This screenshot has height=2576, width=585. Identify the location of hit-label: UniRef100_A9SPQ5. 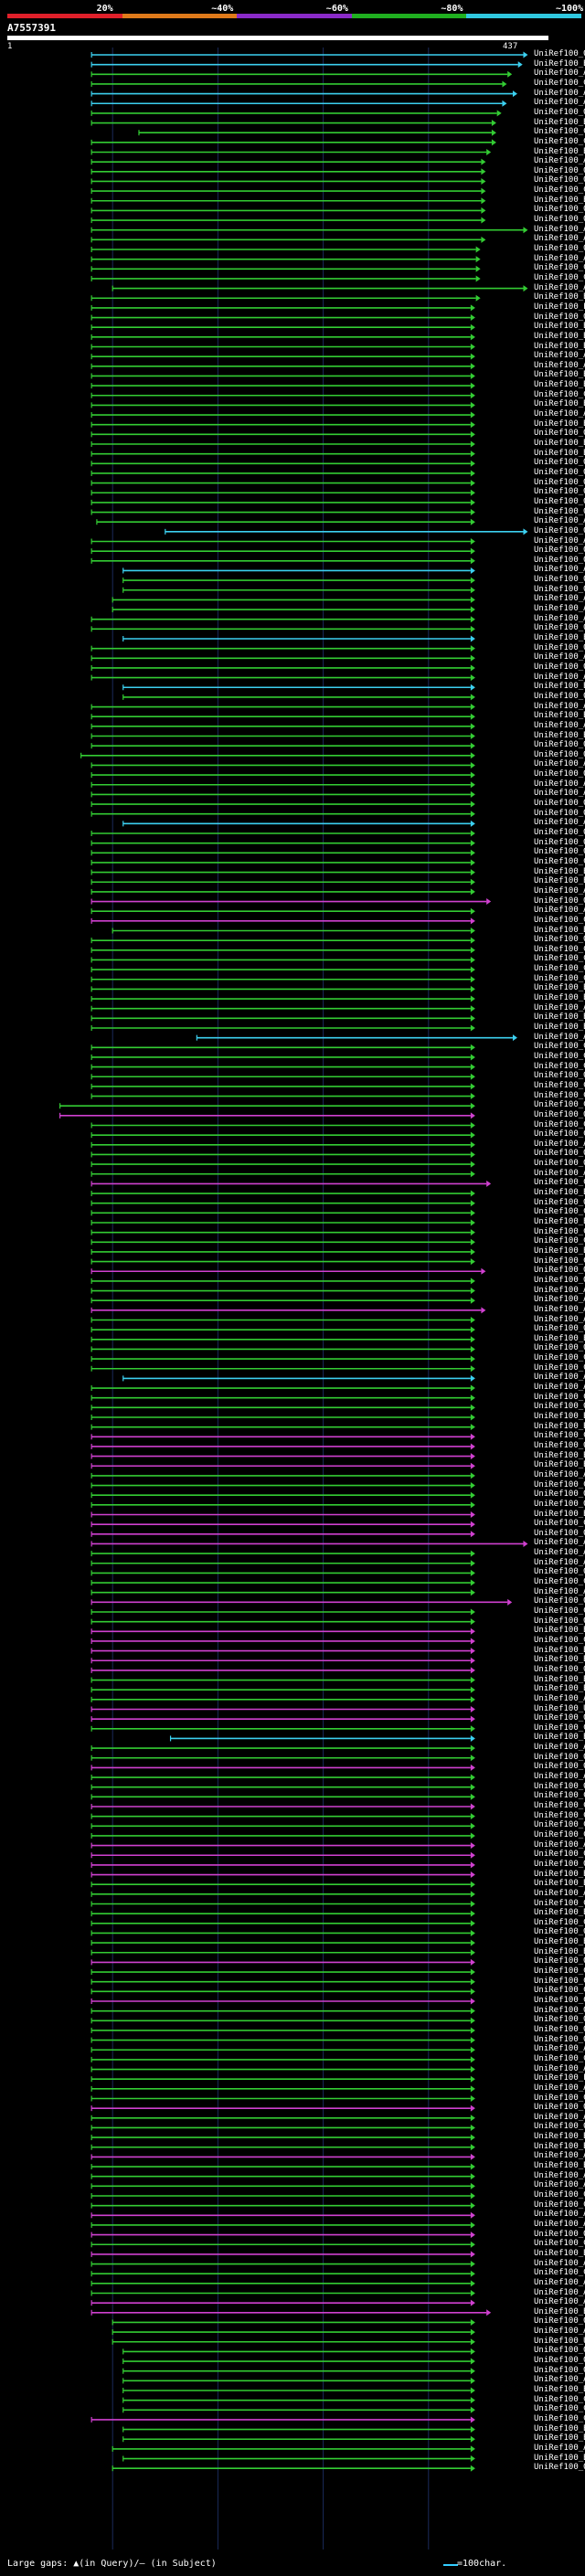
(560, 258).